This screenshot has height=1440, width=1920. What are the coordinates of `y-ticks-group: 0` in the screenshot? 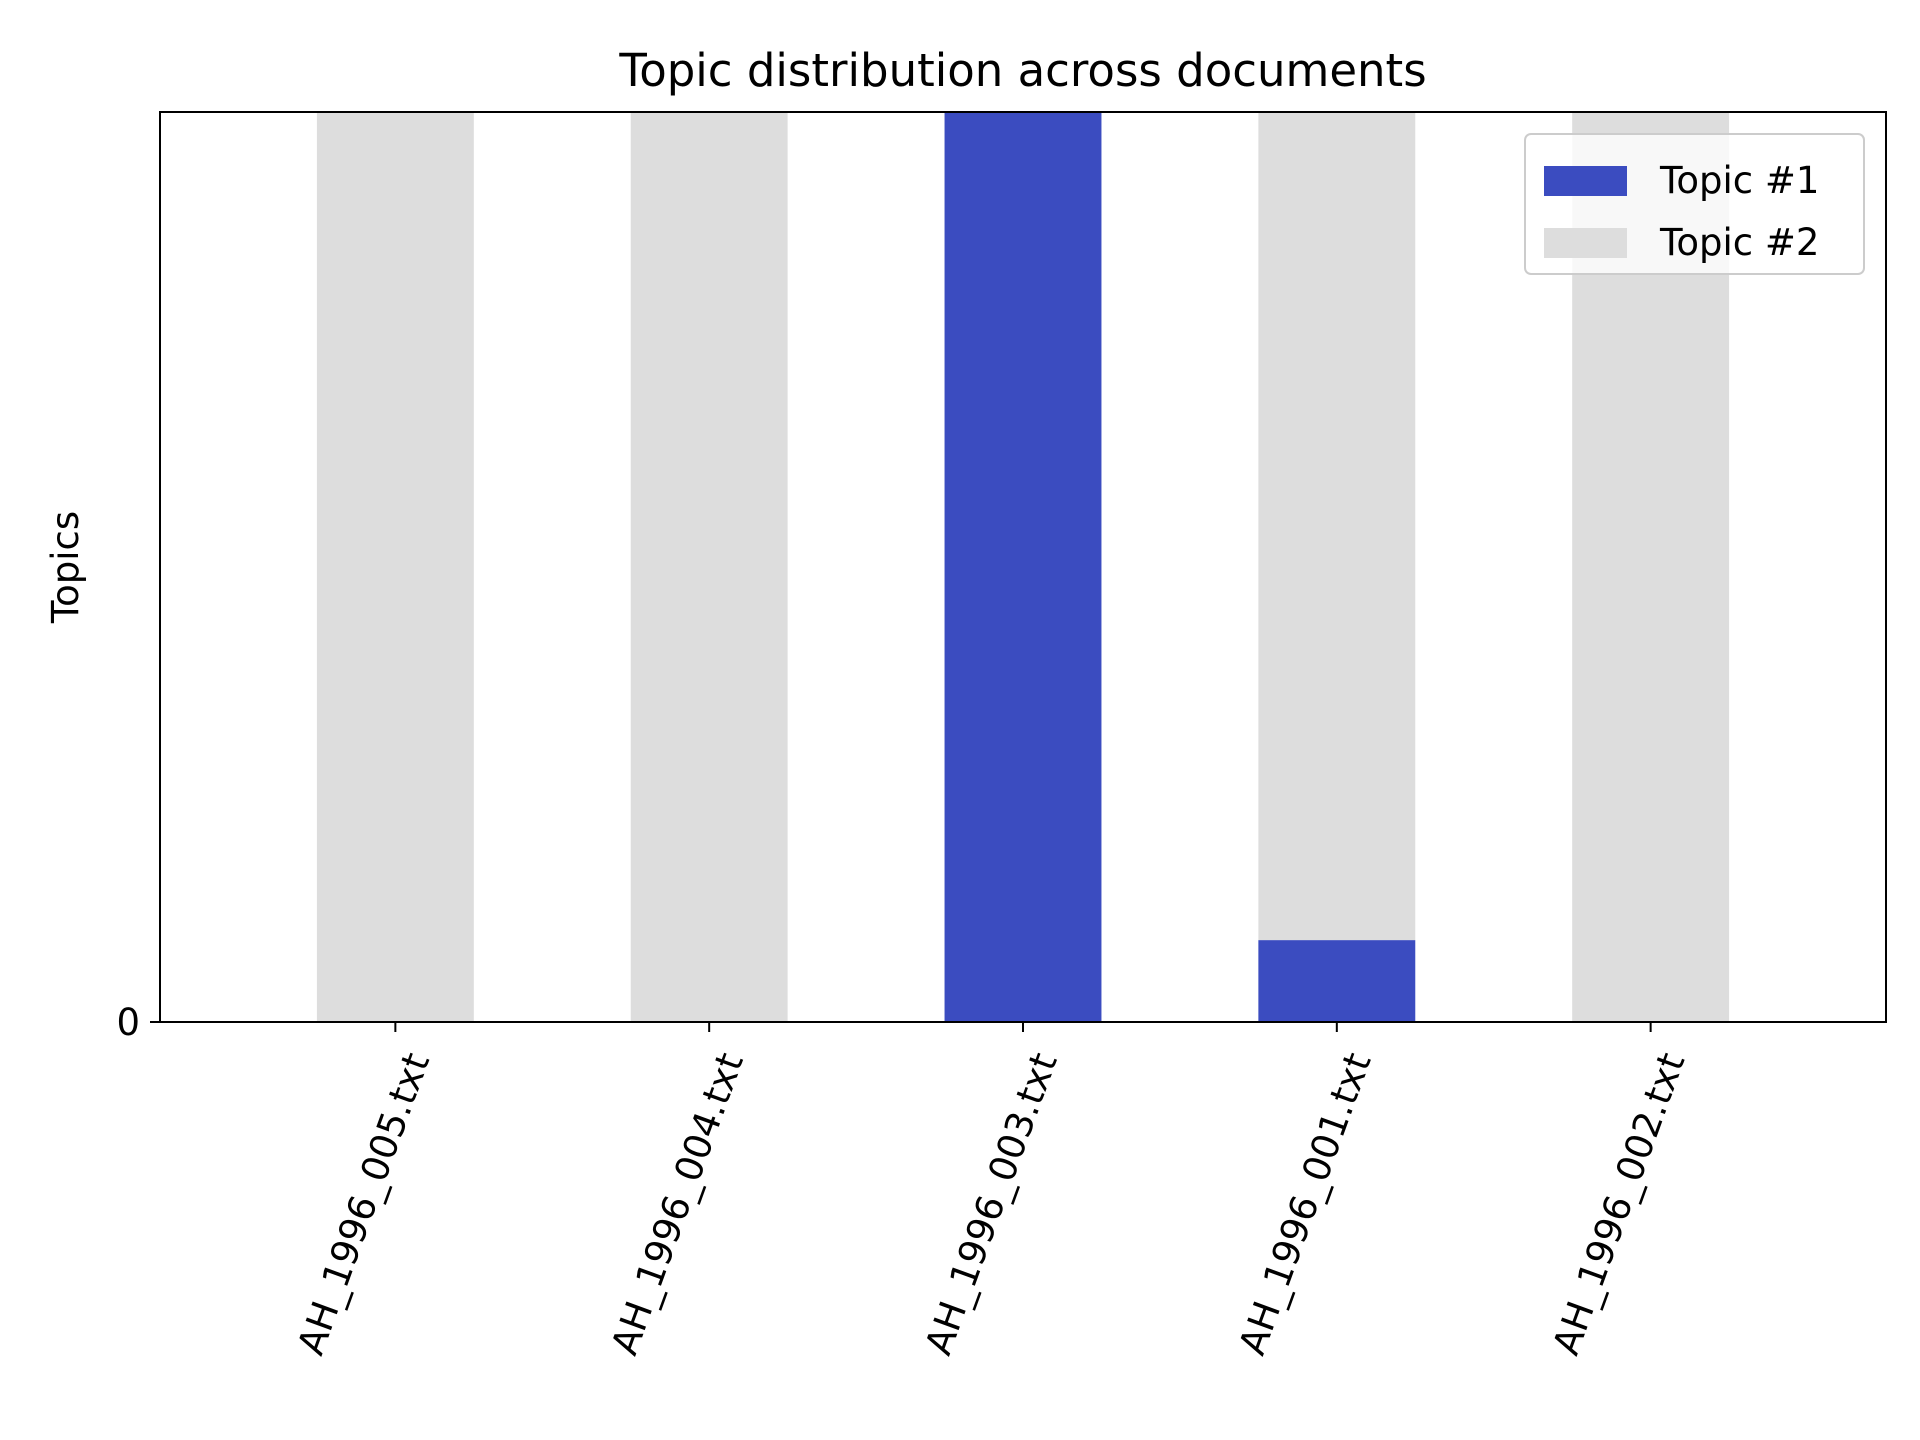 It's located at (138, 1022).